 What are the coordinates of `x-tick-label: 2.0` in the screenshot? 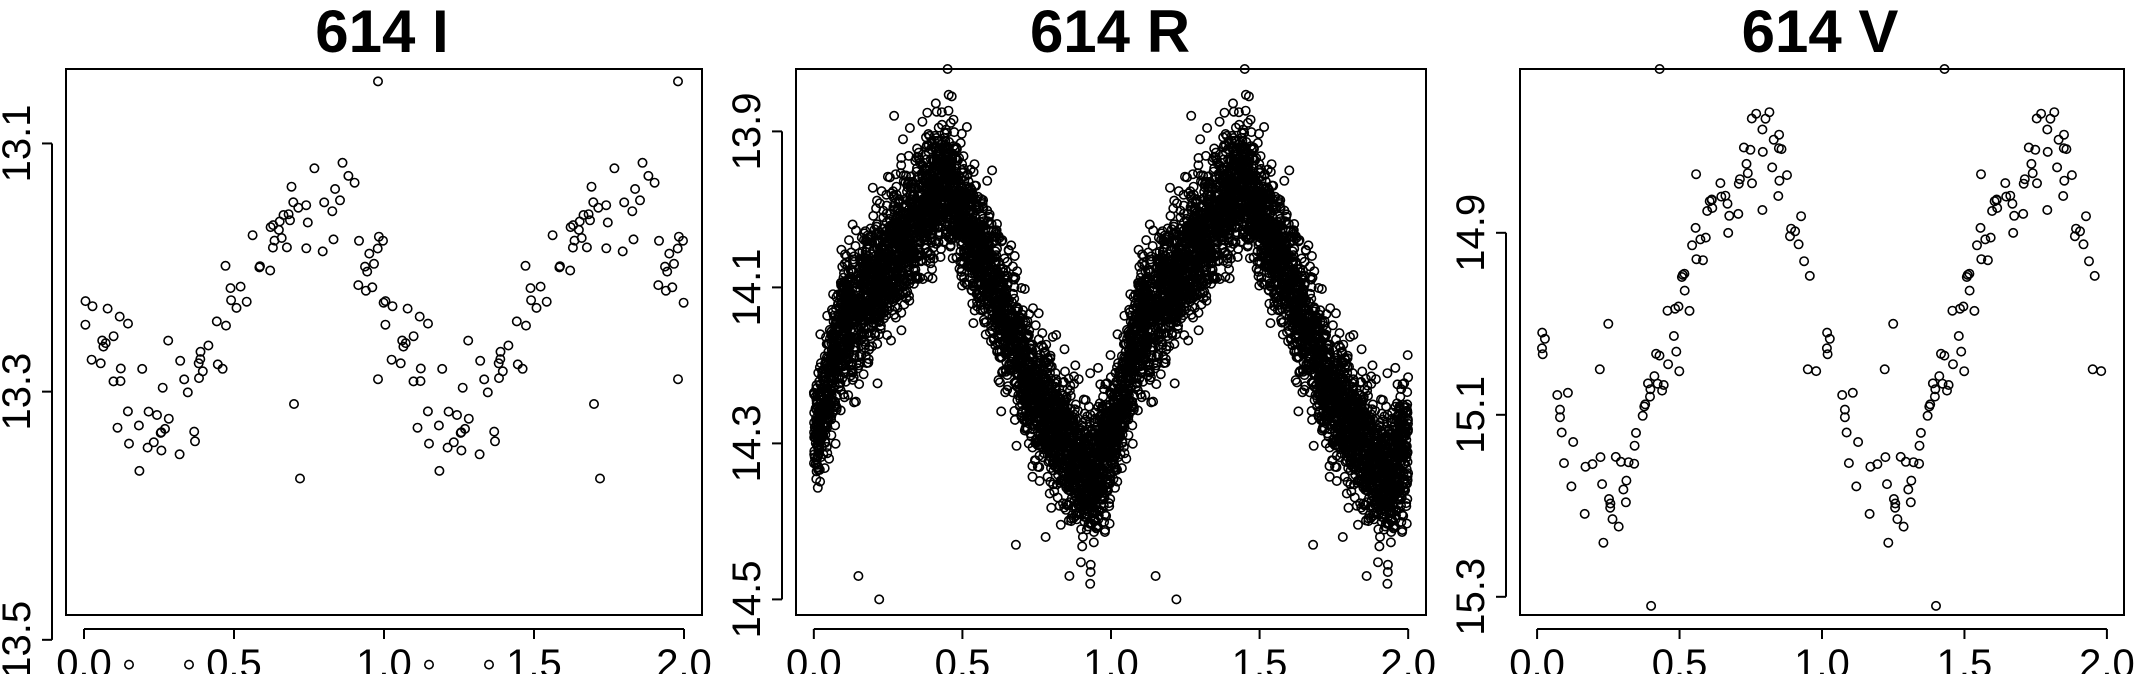 It's located at (684, 658).